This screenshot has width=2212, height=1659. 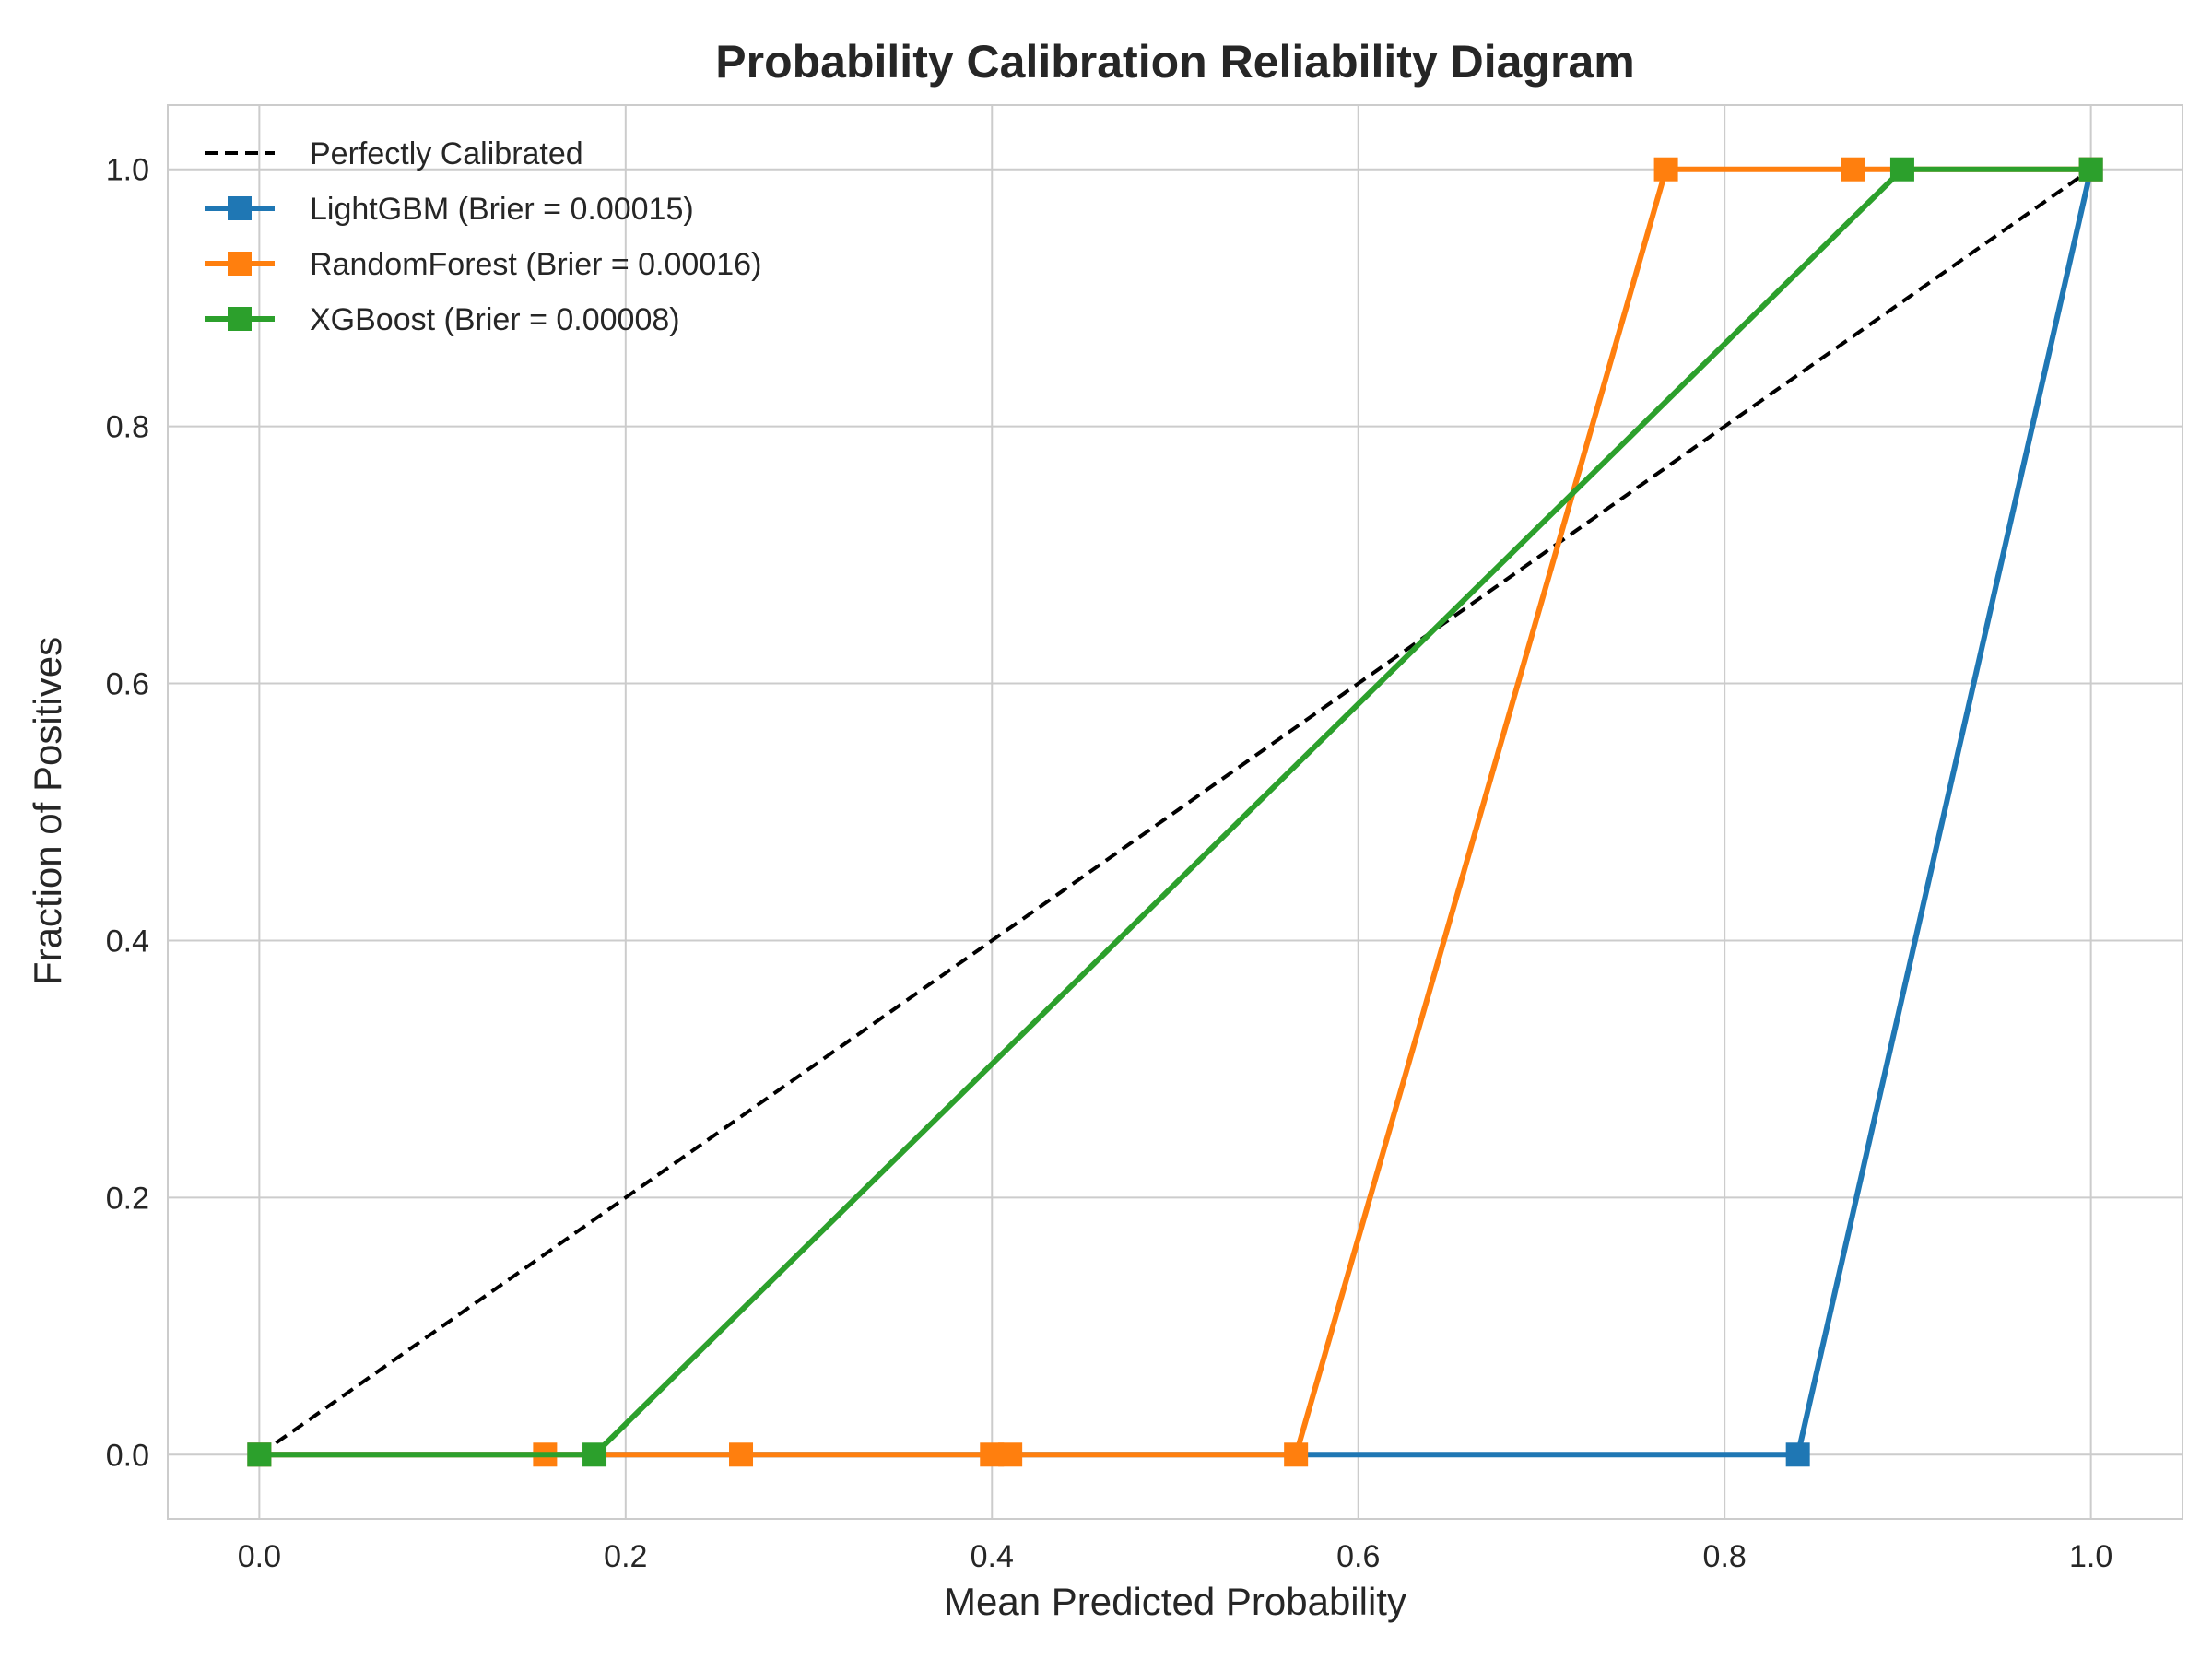 What do you see at coordinates (1175, 1601) in the screenshot?
I see `x-axis-label: Mean Predicted Probability` at bounding box center [1175, 1601].